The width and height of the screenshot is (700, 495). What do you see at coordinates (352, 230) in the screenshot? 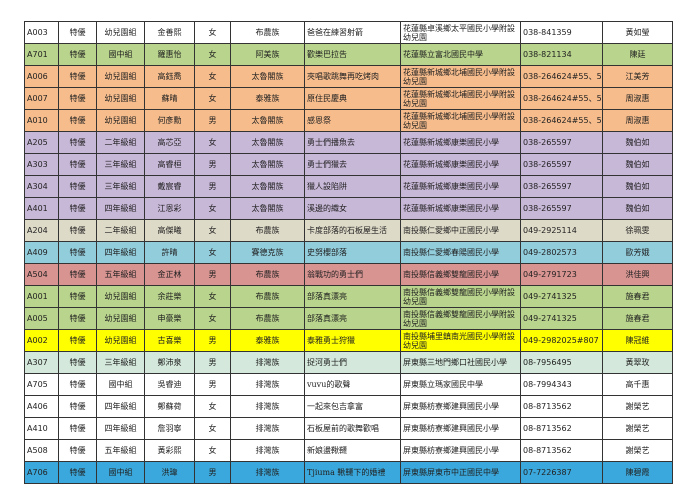
I see `artwork-title: 卡度部落的石板屋生活` at bounding box center [352, 230].